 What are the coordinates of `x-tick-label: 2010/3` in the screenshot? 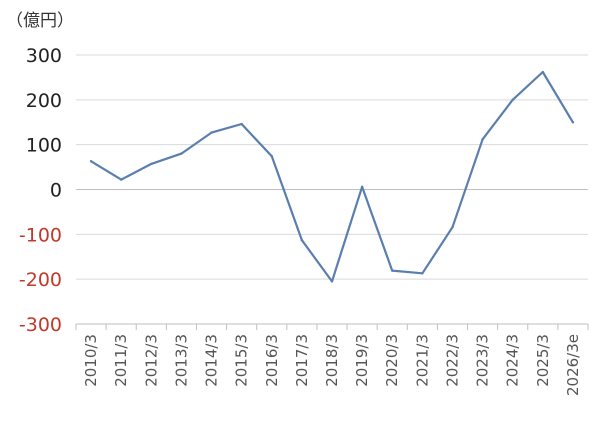 It's located at (91, 360).